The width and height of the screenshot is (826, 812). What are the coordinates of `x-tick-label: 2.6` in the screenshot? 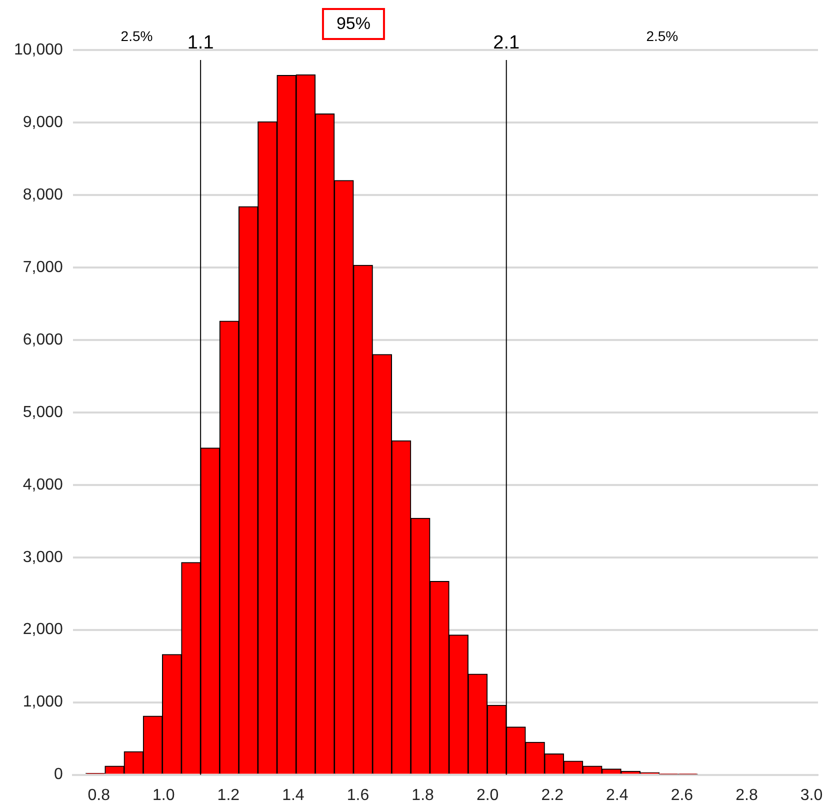 It's located at (682, 795).